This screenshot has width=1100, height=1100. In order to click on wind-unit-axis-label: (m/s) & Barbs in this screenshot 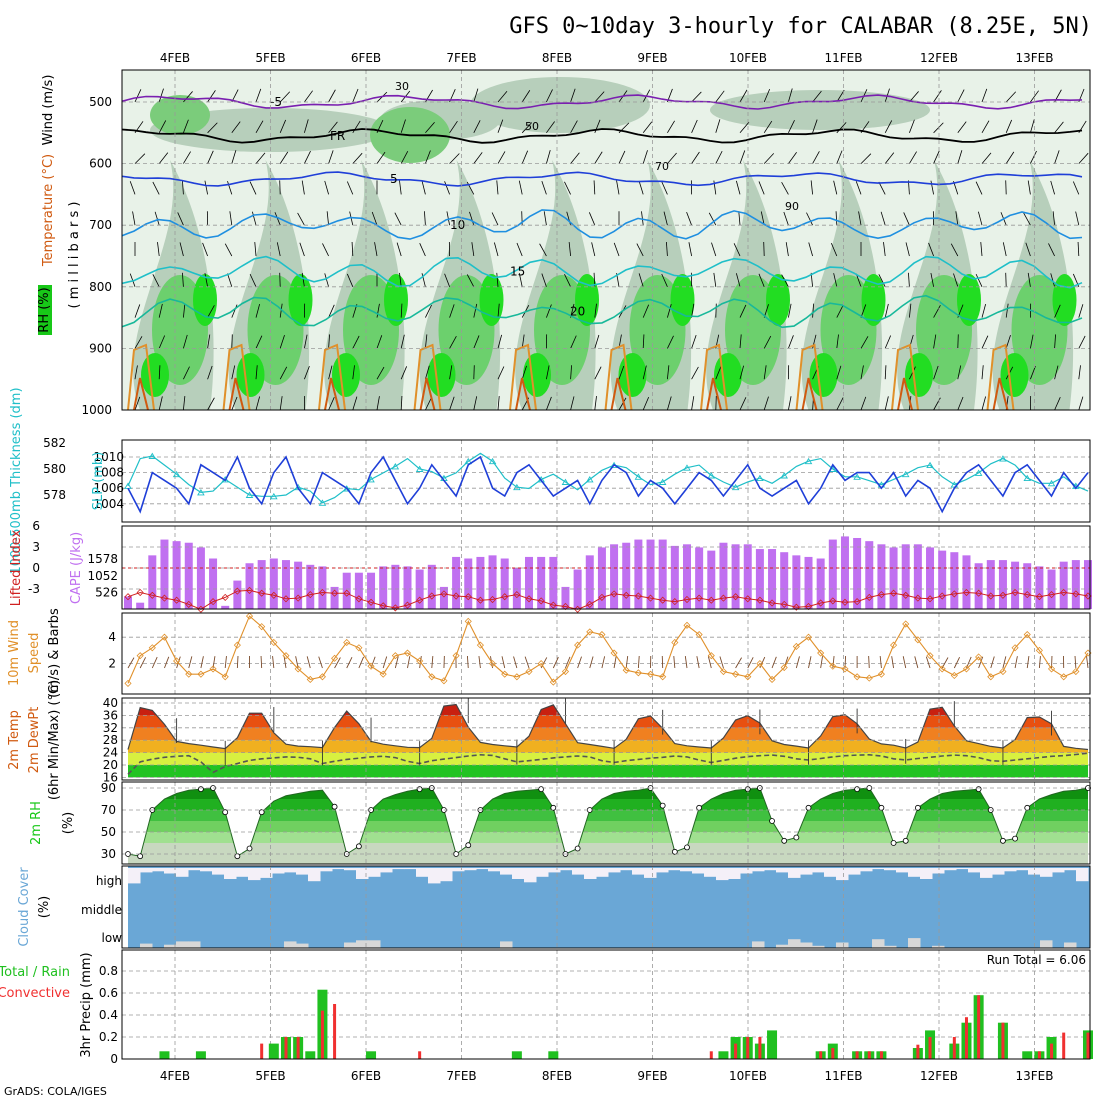, I will do `click(54, 653)`.